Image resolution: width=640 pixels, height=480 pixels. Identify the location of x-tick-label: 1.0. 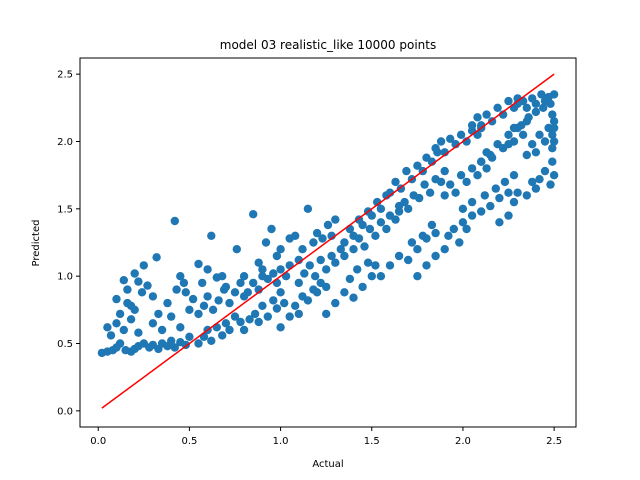
(281, 441).